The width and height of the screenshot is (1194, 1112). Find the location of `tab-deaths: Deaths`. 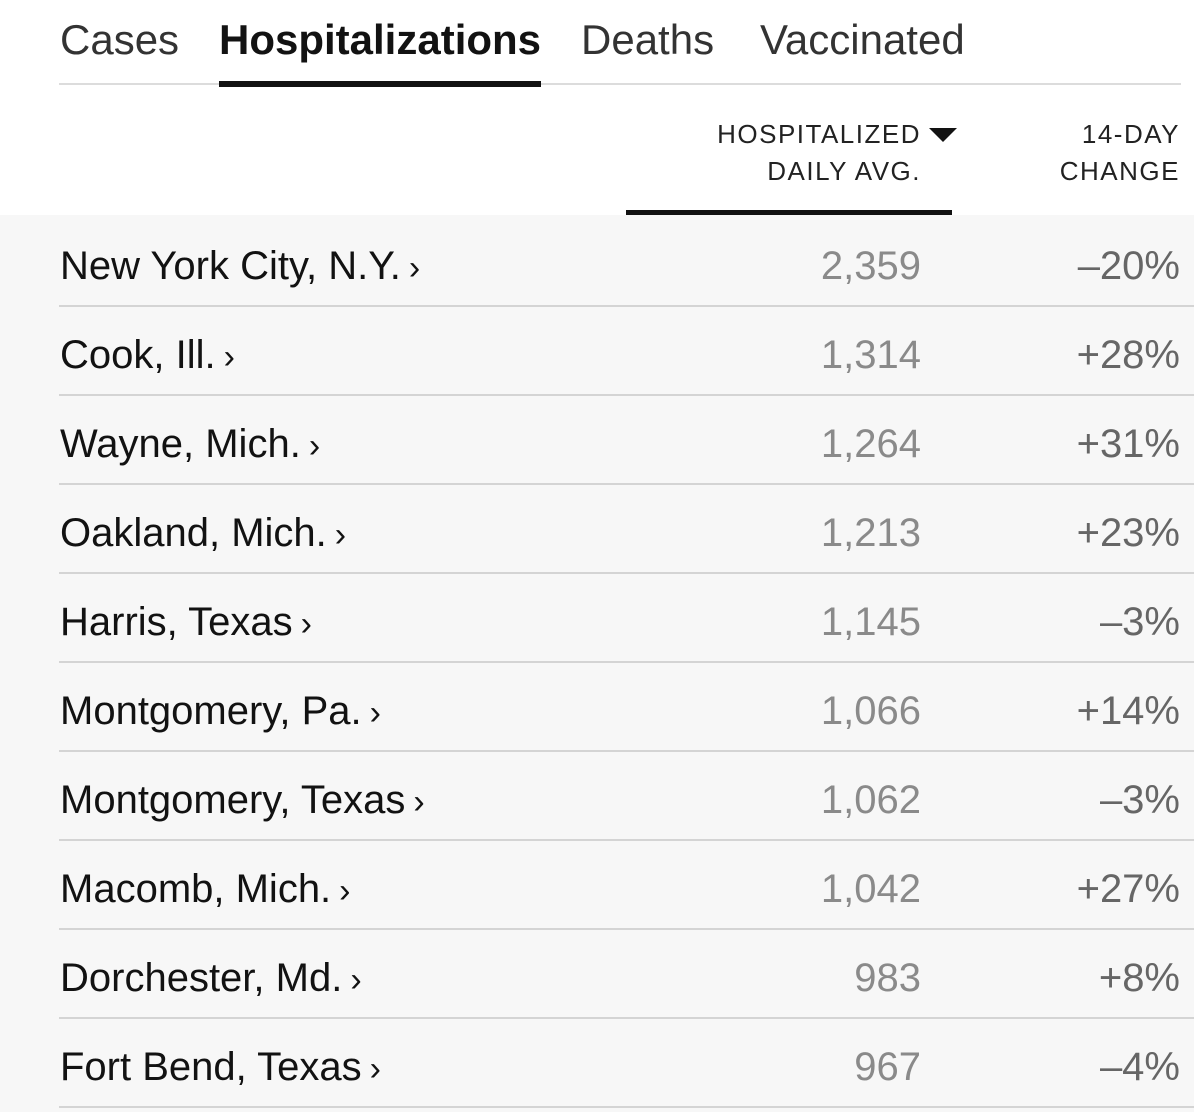

tab-deaths: Deaths is located at coordinates (648, 39).